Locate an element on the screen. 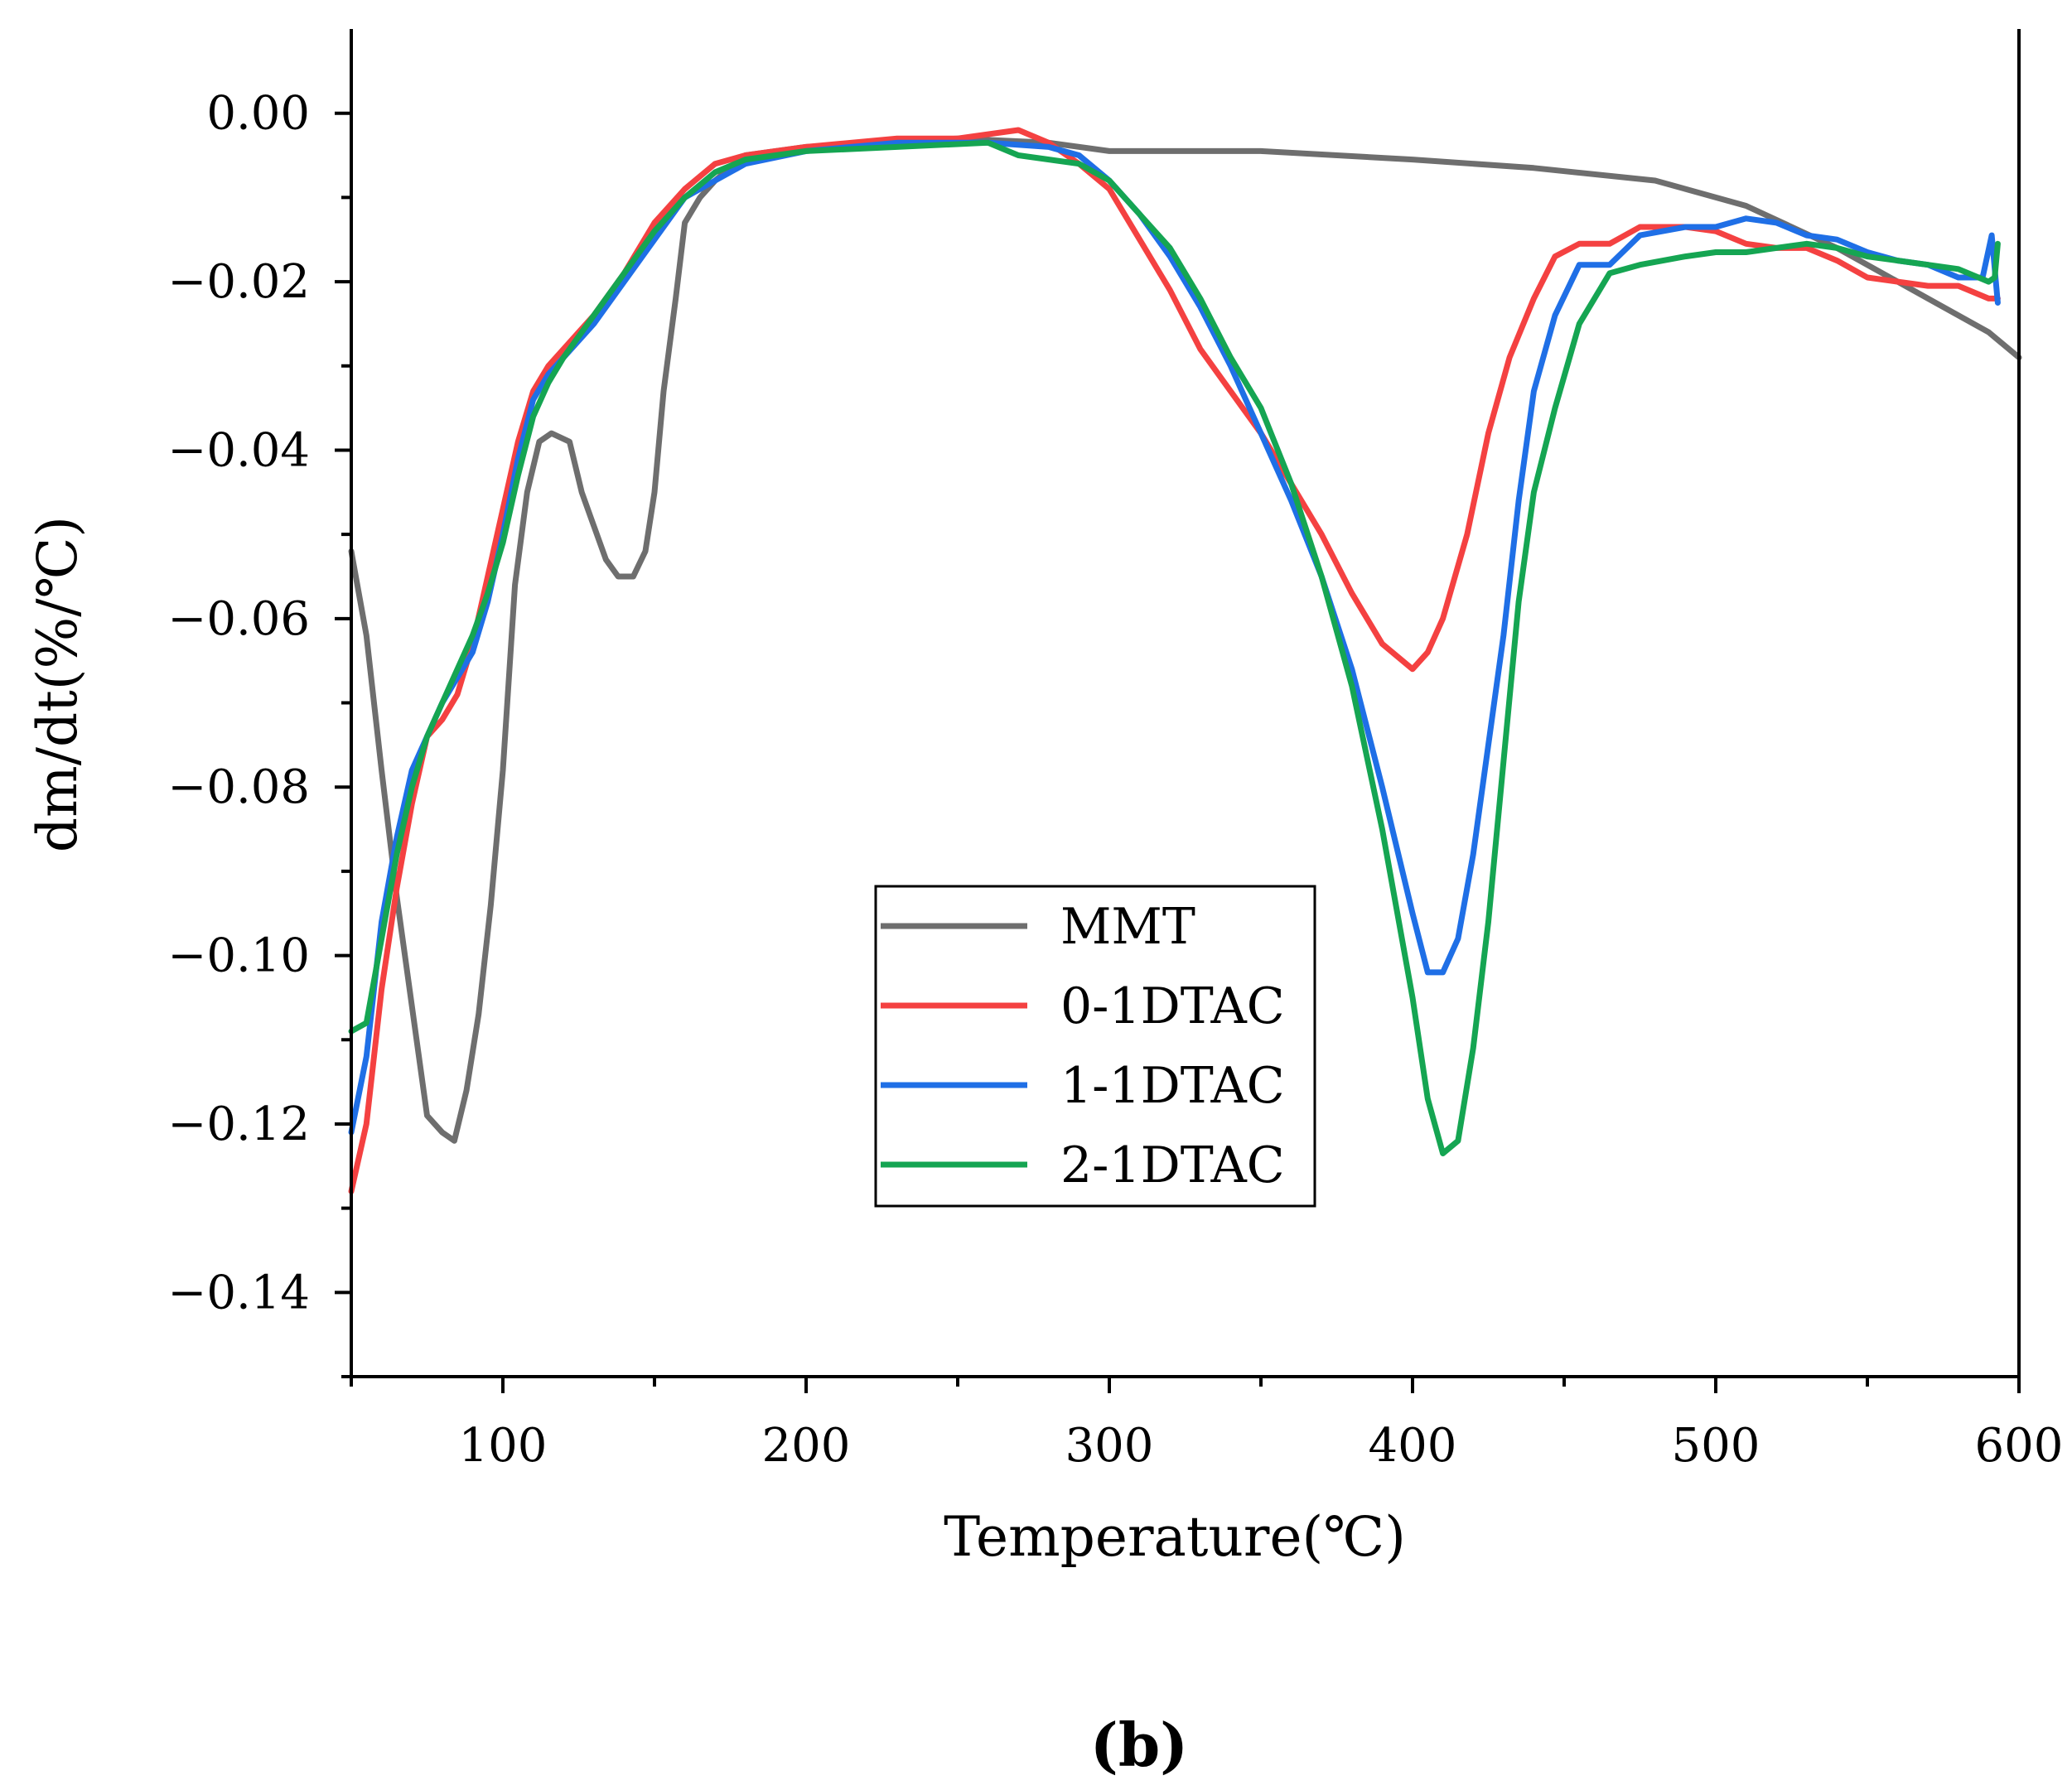 The height and width of the screenshot is (1785, 2072). x-axis-title: Temperature(℃) is located at coordinates (1175, 1537).